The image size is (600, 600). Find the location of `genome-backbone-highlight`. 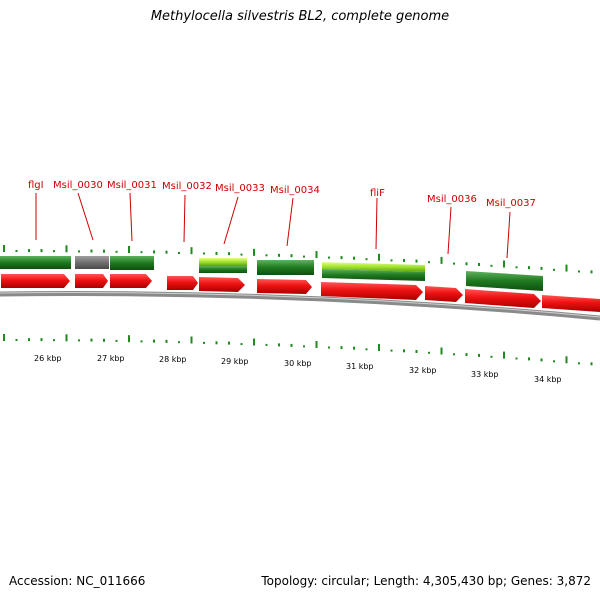

genome-backbone-highlight is located at coordinates (300, 305).